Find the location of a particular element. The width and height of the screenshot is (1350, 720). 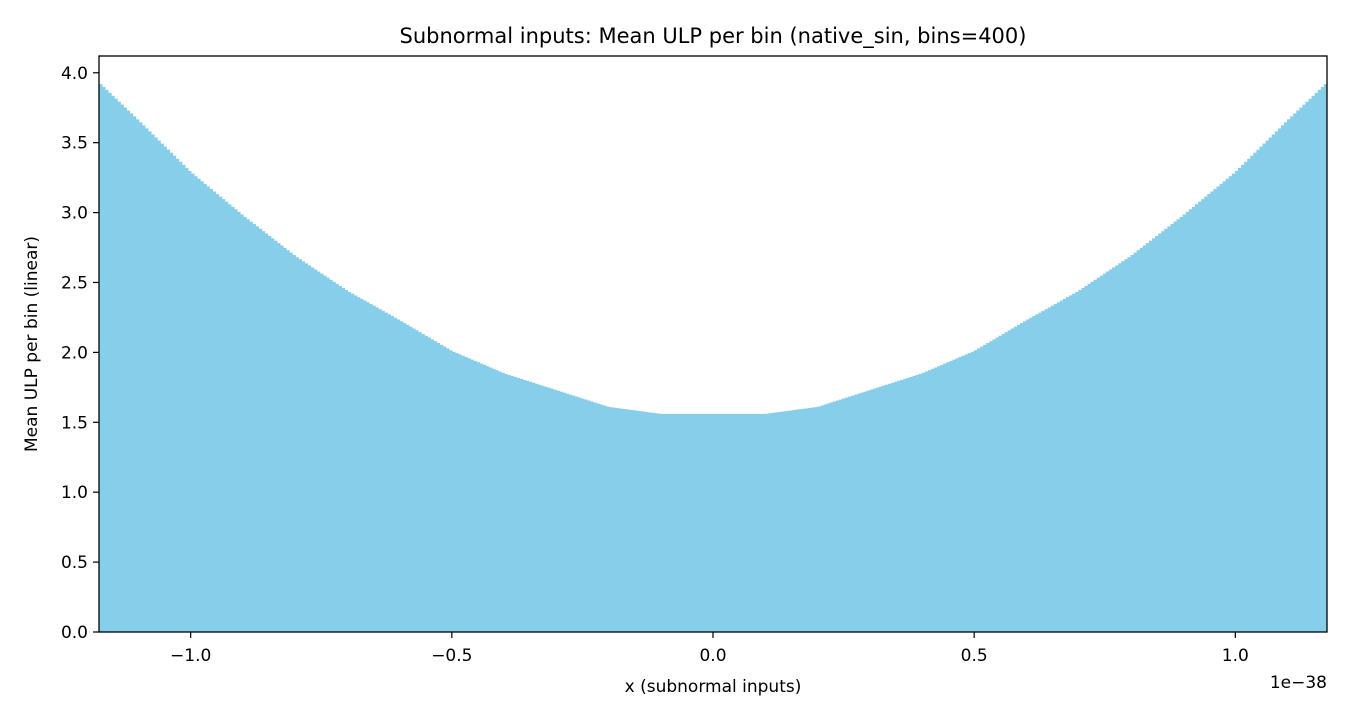

y-tick-label: 4.0 is located at coordinates (74, 74).